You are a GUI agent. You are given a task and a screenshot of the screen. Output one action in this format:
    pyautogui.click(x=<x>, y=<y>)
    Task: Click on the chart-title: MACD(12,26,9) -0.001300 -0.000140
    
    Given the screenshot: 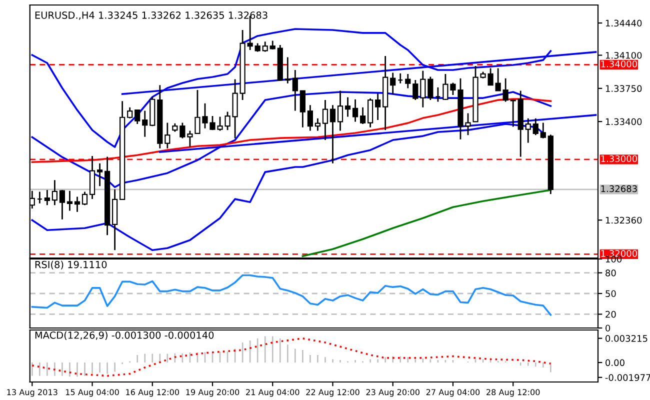 What is the action you would take?
    pyautogui.click(x=124, y=335)
    